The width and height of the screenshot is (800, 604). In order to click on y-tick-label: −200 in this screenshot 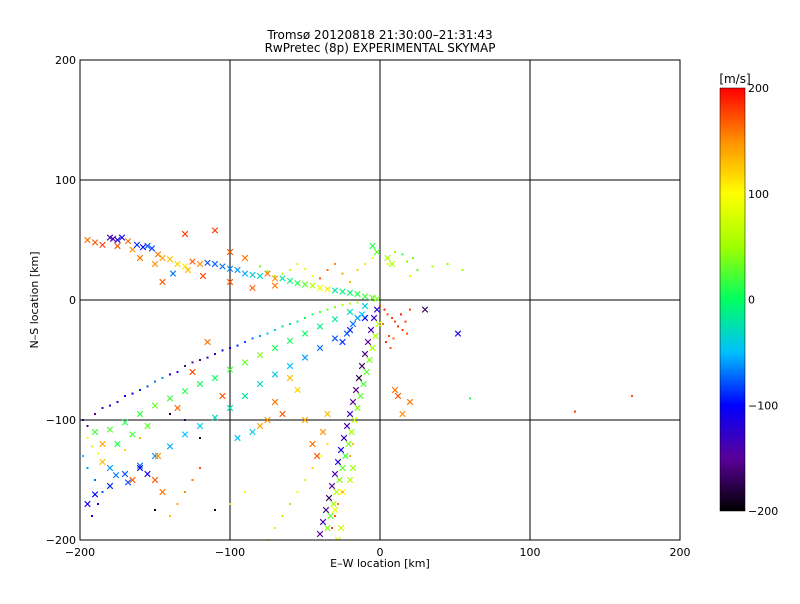, I will do `click(61, 540)`.